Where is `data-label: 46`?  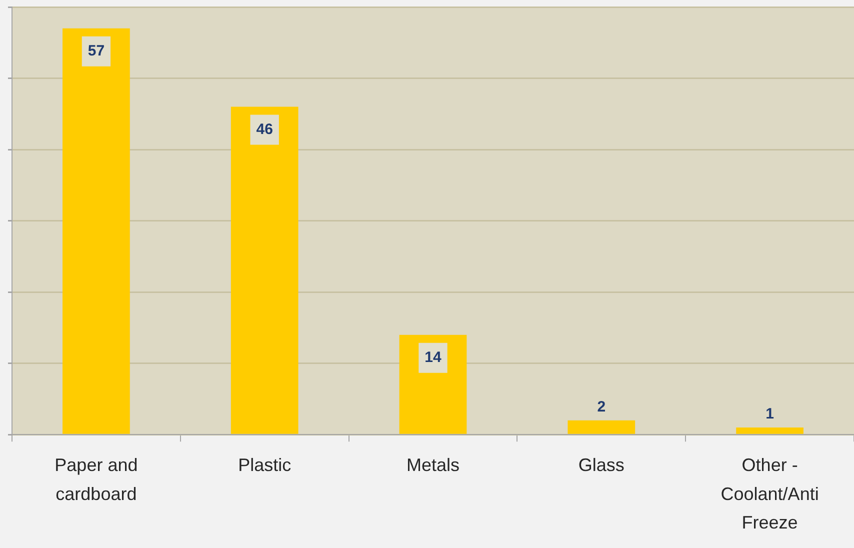
data-label: 46 is located at coordinates (264, 129).